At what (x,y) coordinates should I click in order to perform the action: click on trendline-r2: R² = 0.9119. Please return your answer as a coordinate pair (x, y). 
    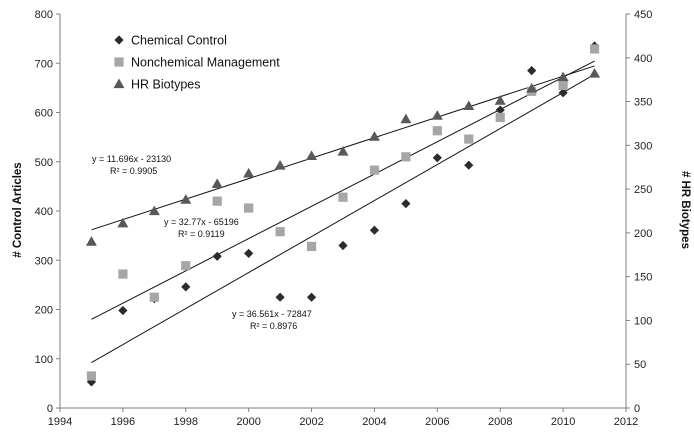
    Looking at the image, I should click on (201, 234).